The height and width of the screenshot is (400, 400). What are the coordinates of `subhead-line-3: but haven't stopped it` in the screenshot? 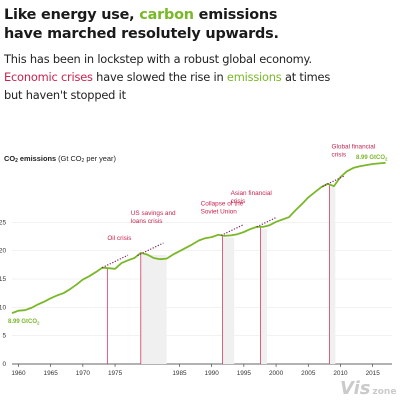 It's located at (65, 95).